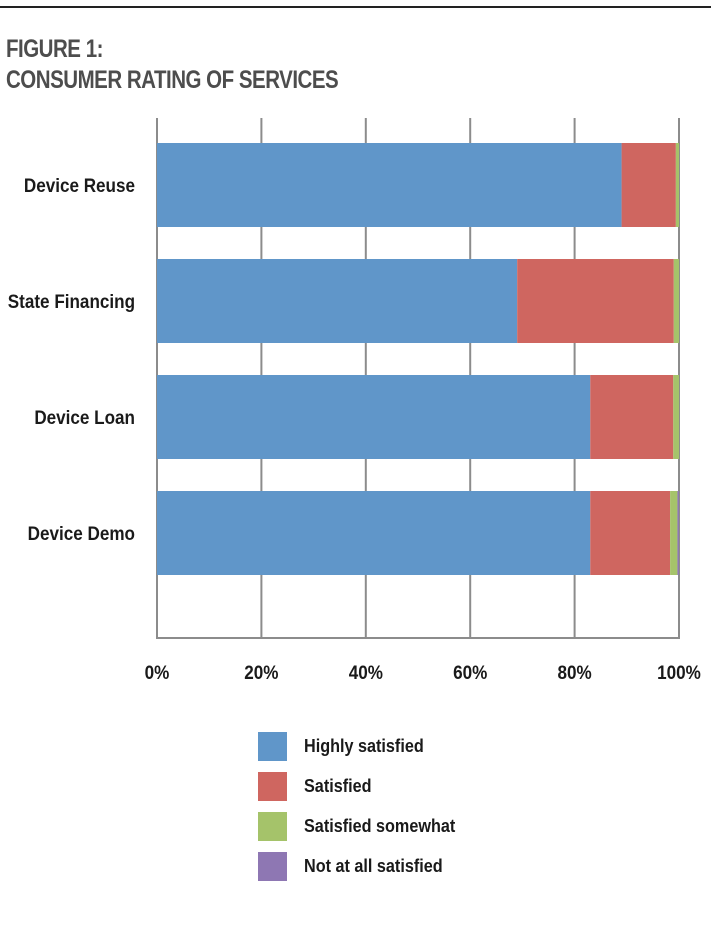 Image resolution: width=711 pixels, height=926 pixels. Describe the element at coordinates (172, 80) in the screenshot. I see `figure-title: CONSUMER RATING OF SERVICES` at that location.